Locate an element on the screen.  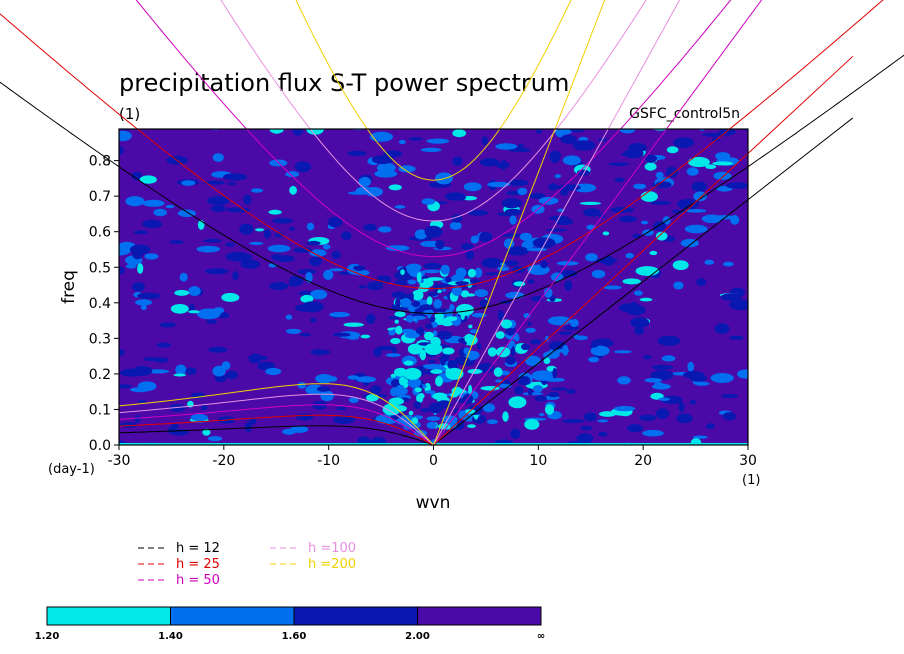
x-tick-label: -20 is located at coordinates (223, 461).